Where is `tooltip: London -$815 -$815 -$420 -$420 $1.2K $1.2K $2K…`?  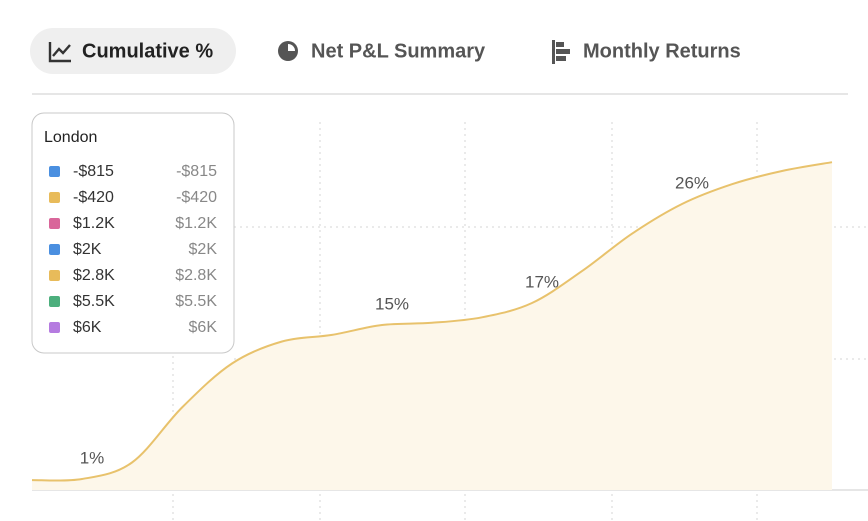
tooltip: London -$815 -$815 -$420 -$420 $1.2K $1.2K $2K… is located at coordinates (133, 233).